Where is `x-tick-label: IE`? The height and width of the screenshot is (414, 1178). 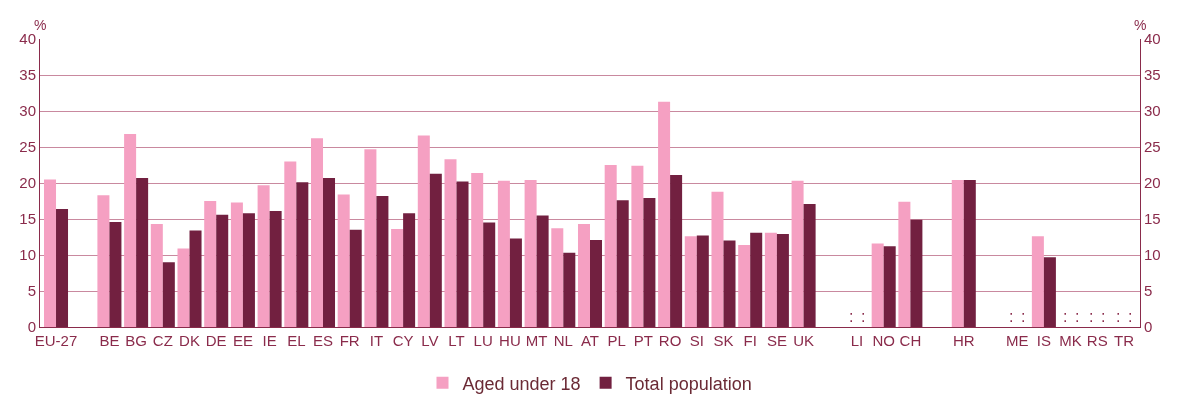 x-tick-label: IE is located at coordinates (269, 340).